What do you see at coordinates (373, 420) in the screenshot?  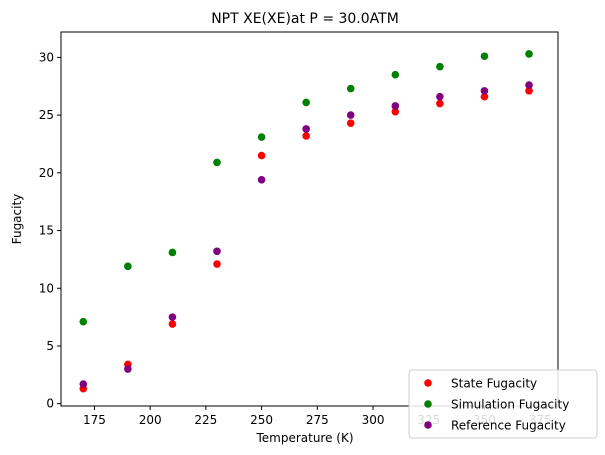 I see `x-tick-label: 300` at bounding box center [373, 420].